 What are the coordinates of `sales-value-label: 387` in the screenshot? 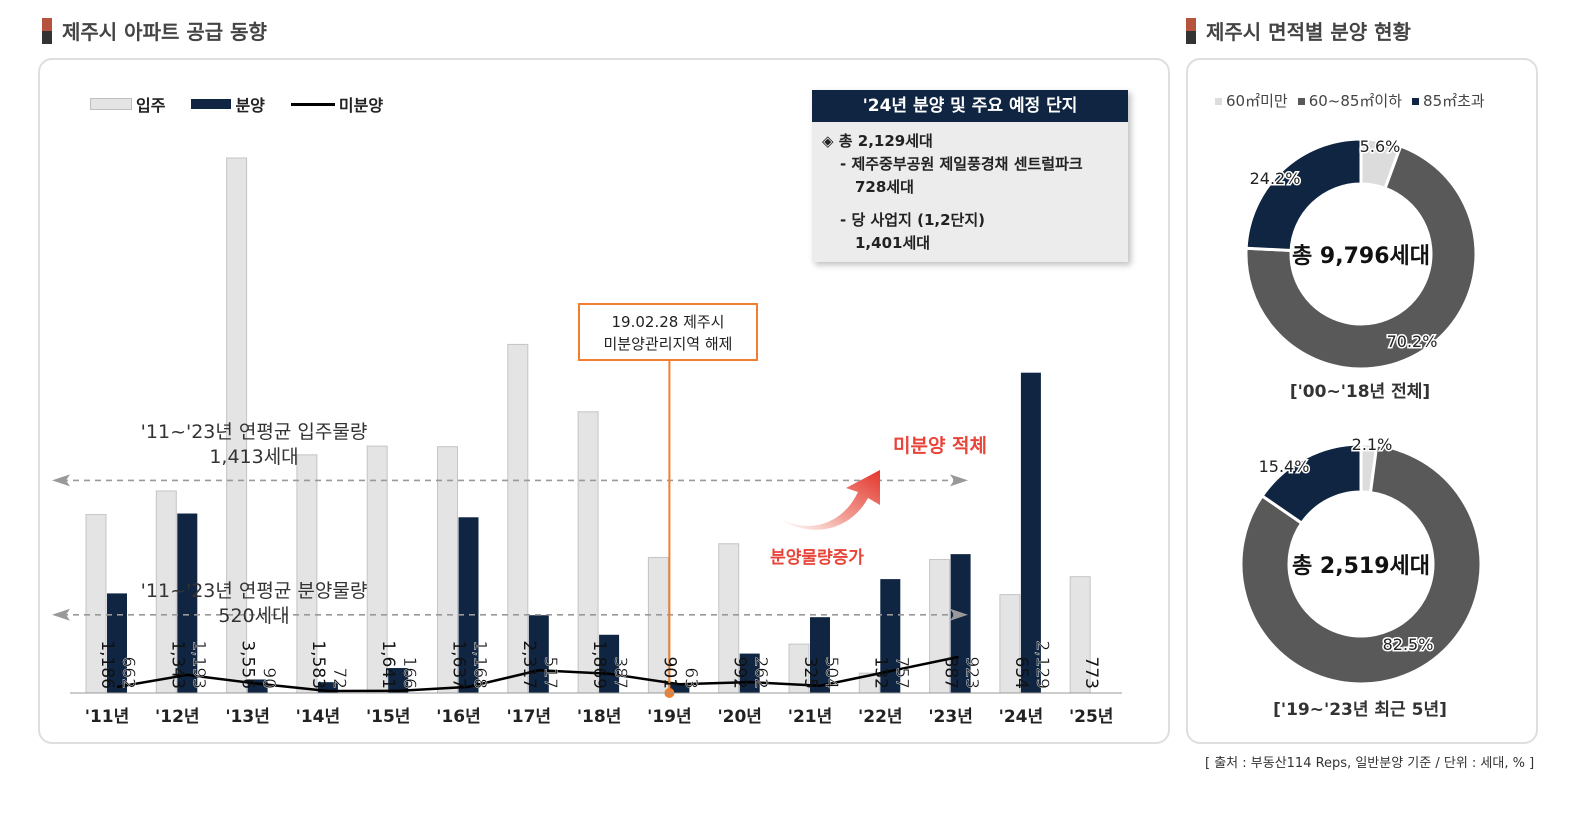 It's located at (620, 673).